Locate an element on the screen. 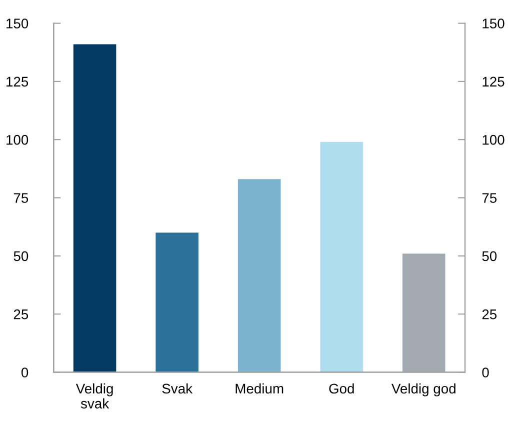  y2-tick-label: 25 is located at coordinates (489, 314).